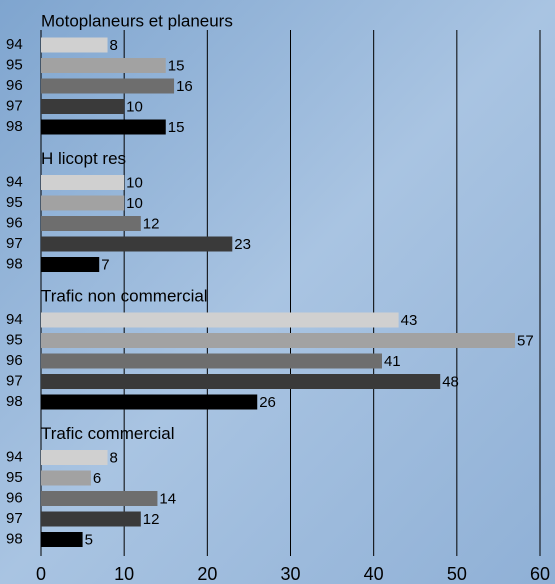 This screenshot has width=555, height=584. Describe the element at coordinates (267, 402) in the screenshot. I see `value-label: 26` at that location.